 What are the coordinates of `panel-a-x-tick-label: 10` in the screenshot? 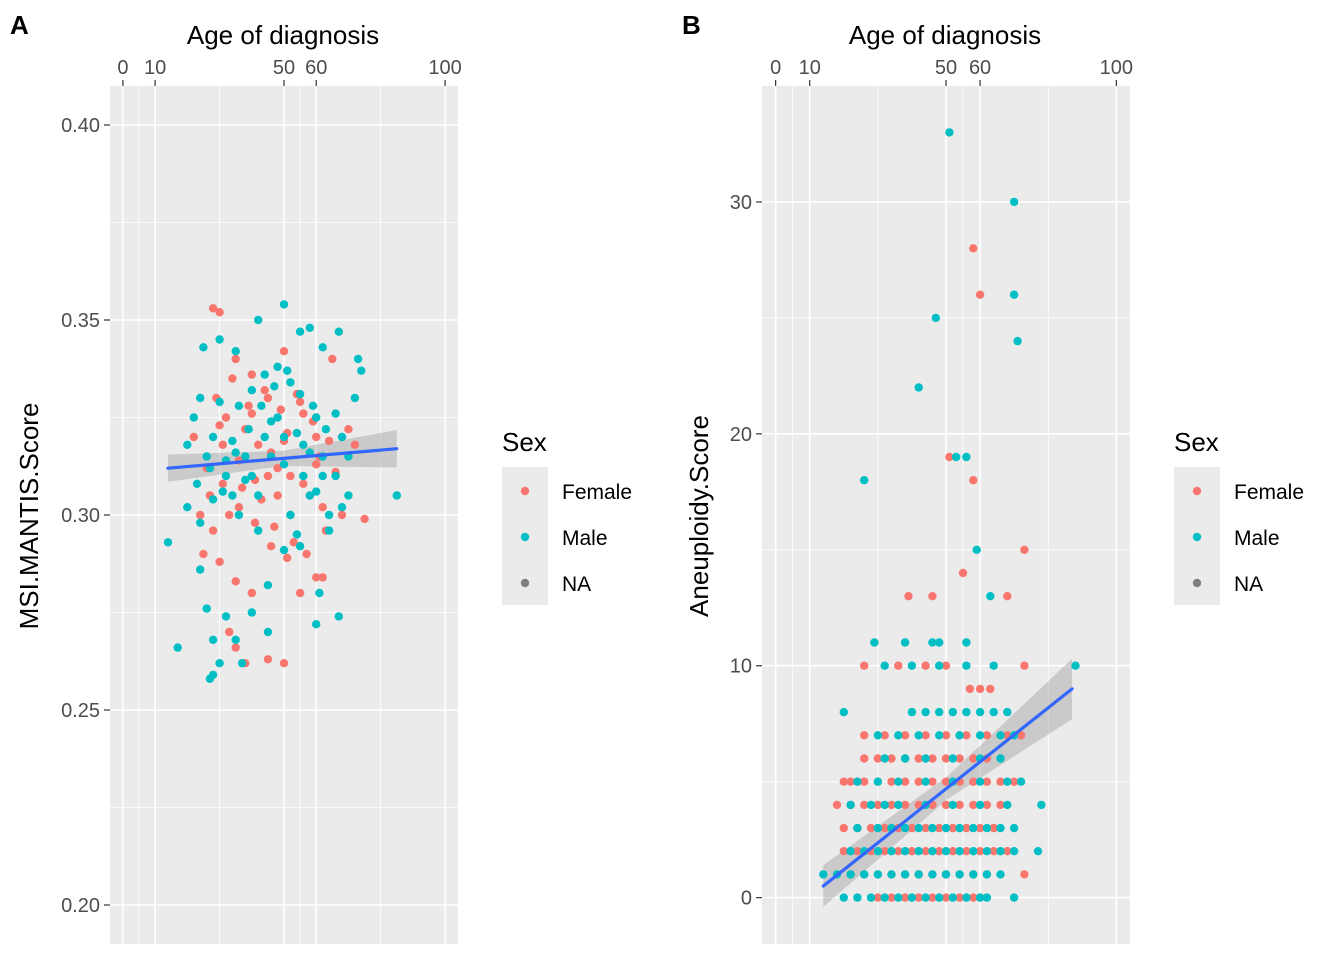 It's located at (155, 68).